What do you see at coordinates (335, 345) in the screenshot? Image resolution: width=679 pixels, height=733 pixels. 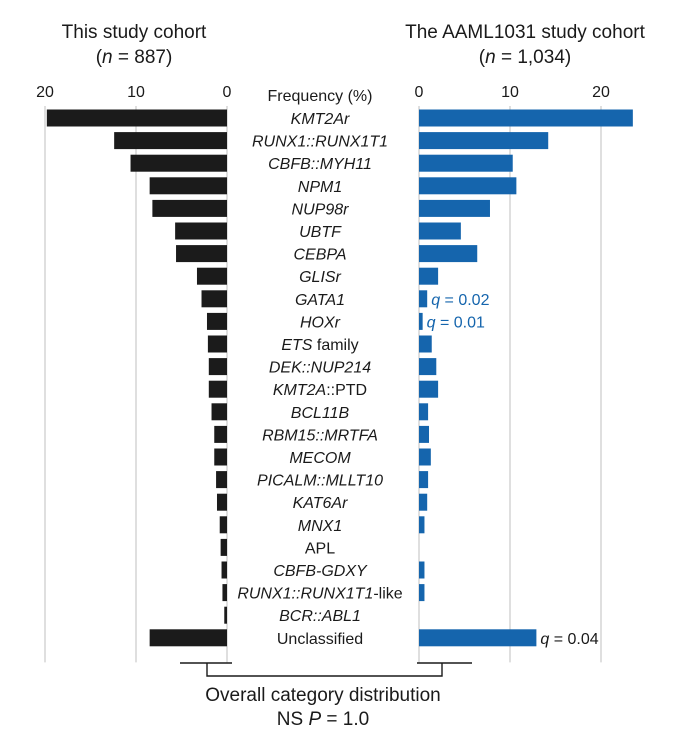 I see `category-label-part: family` at bounding box center [335, 345].